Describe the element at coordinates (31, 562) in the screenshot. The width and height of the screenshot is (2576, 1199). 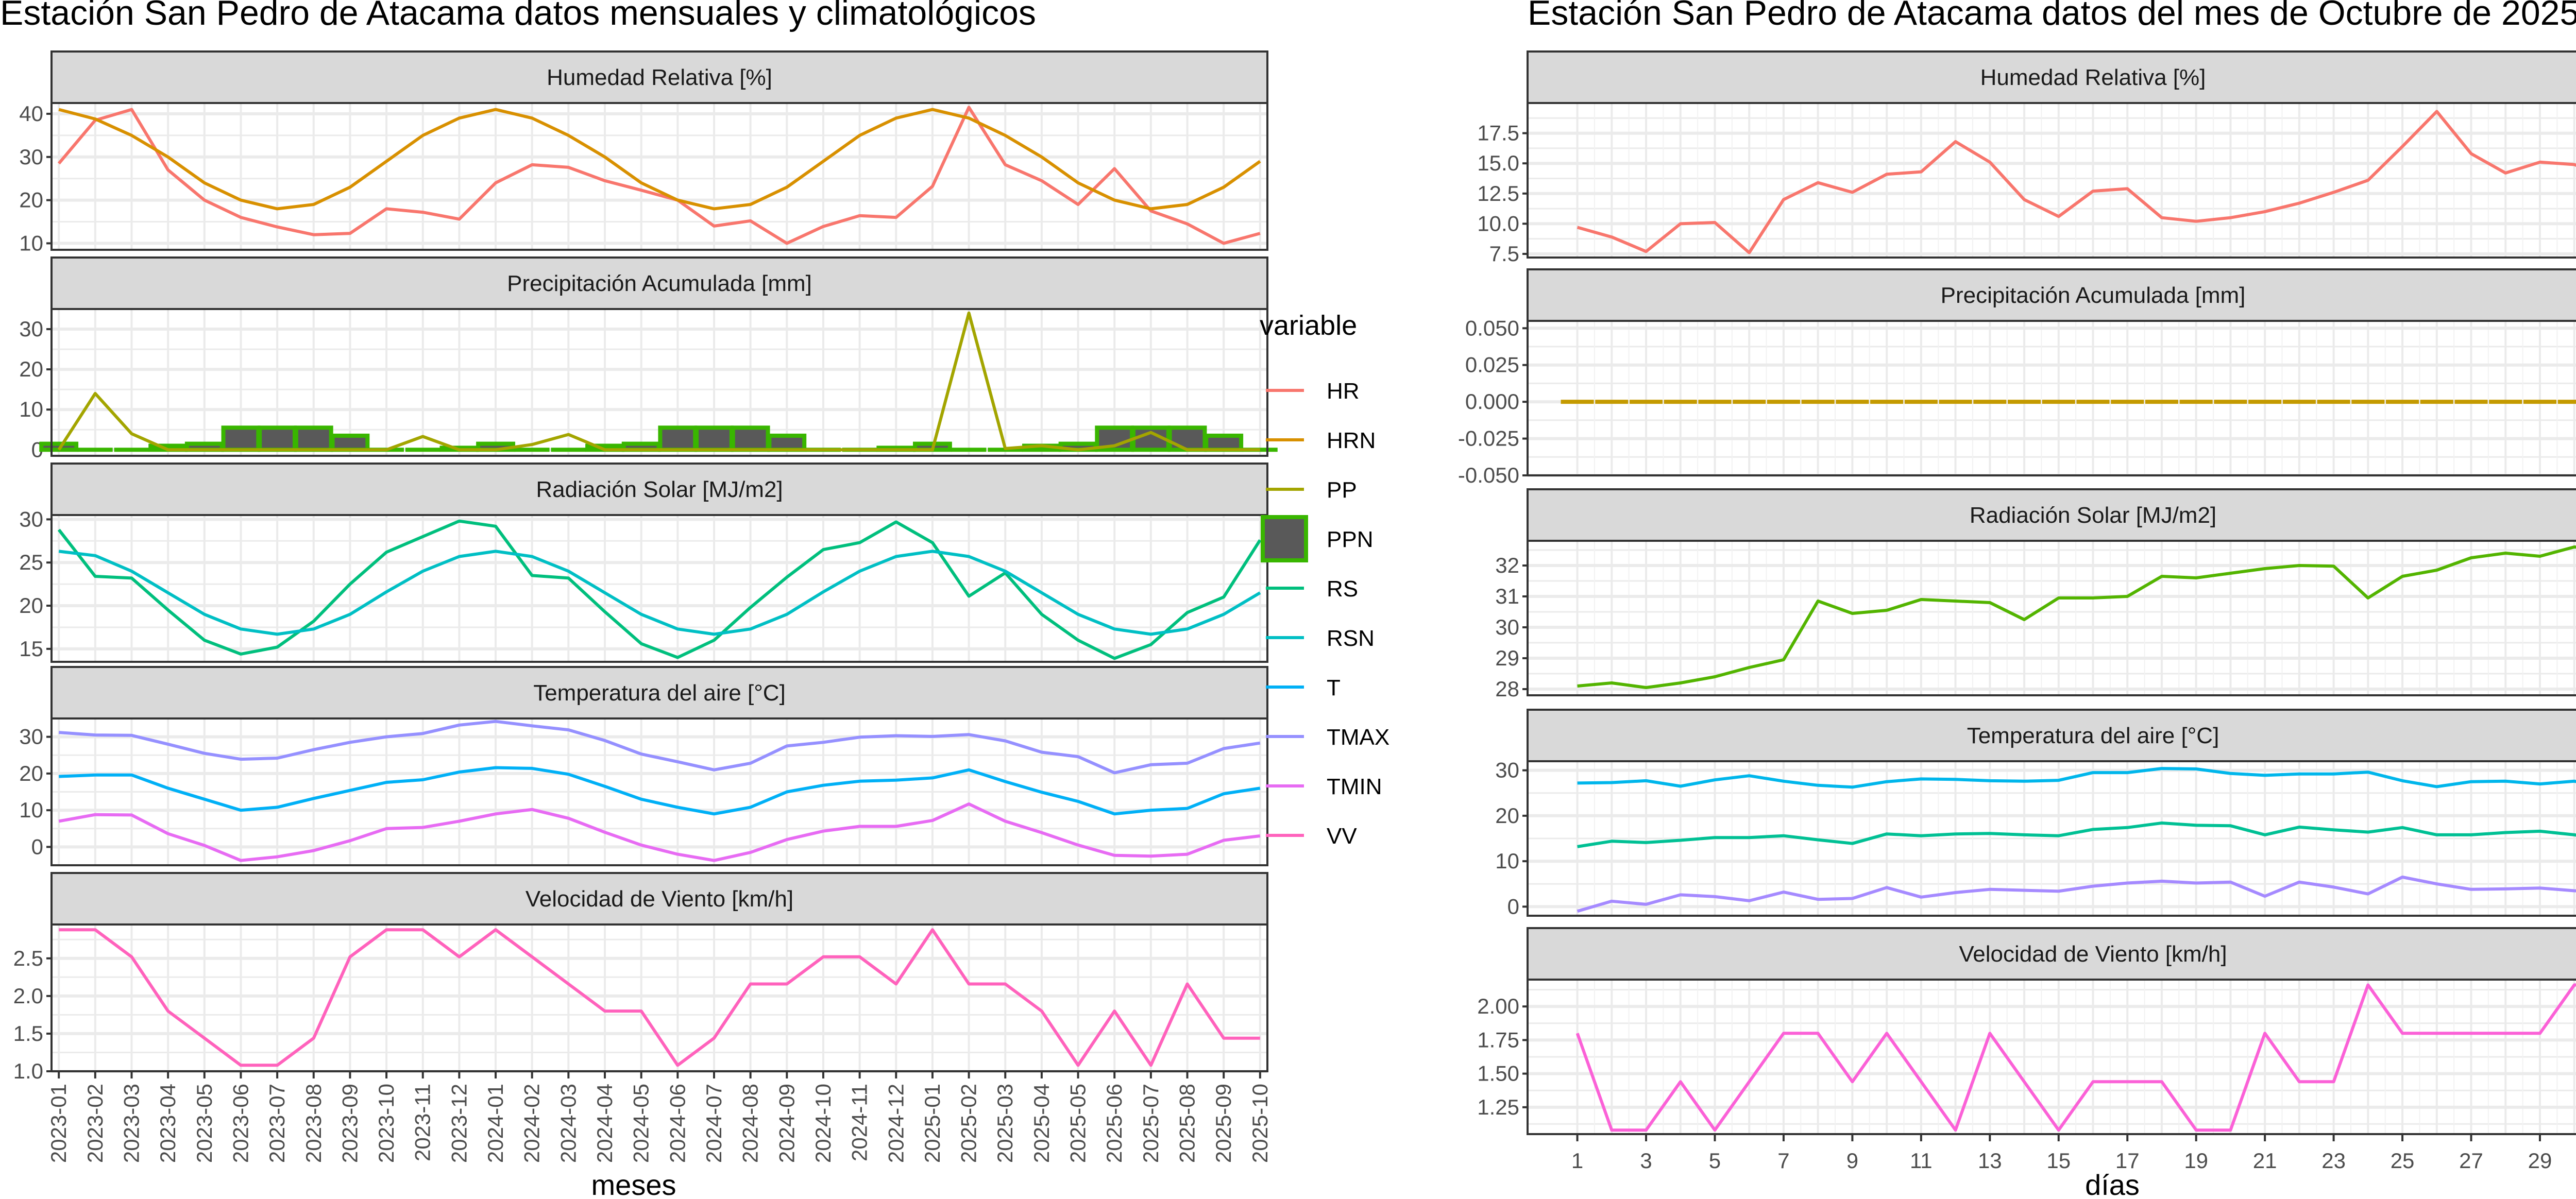
I see `y-tick-label: 25` at that location.